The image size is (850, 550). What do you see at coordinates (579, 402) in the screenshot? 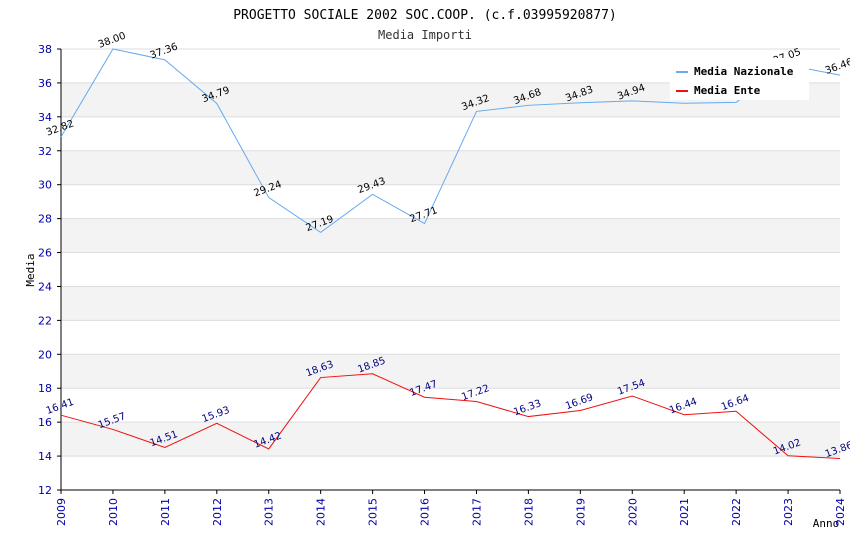
I see `data-label: 16.69` at bounding box center [579, 402].